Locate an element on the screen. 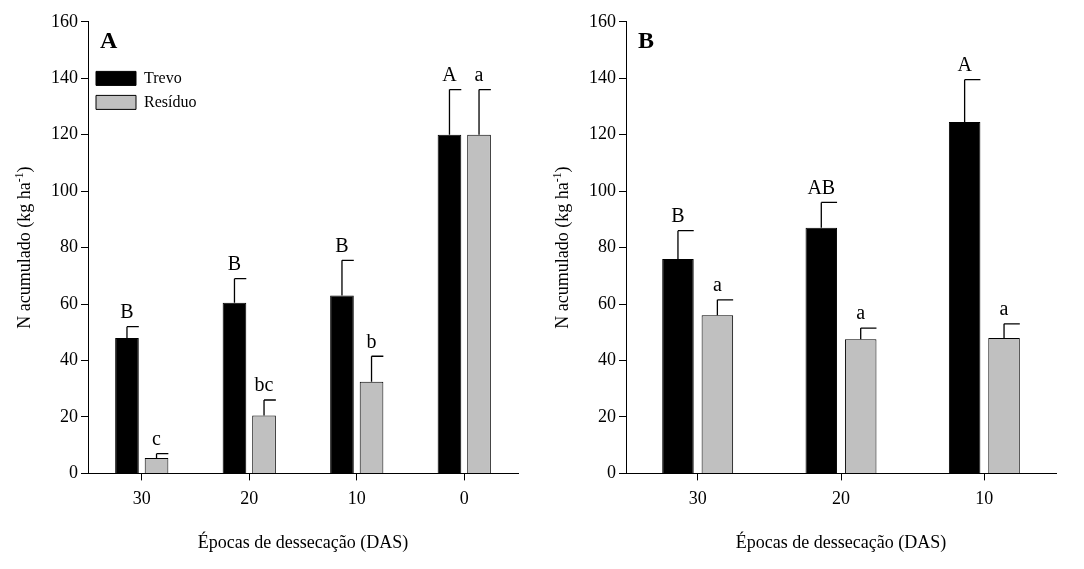  x-tick-label: 0 is located at coordinates (464, 497).